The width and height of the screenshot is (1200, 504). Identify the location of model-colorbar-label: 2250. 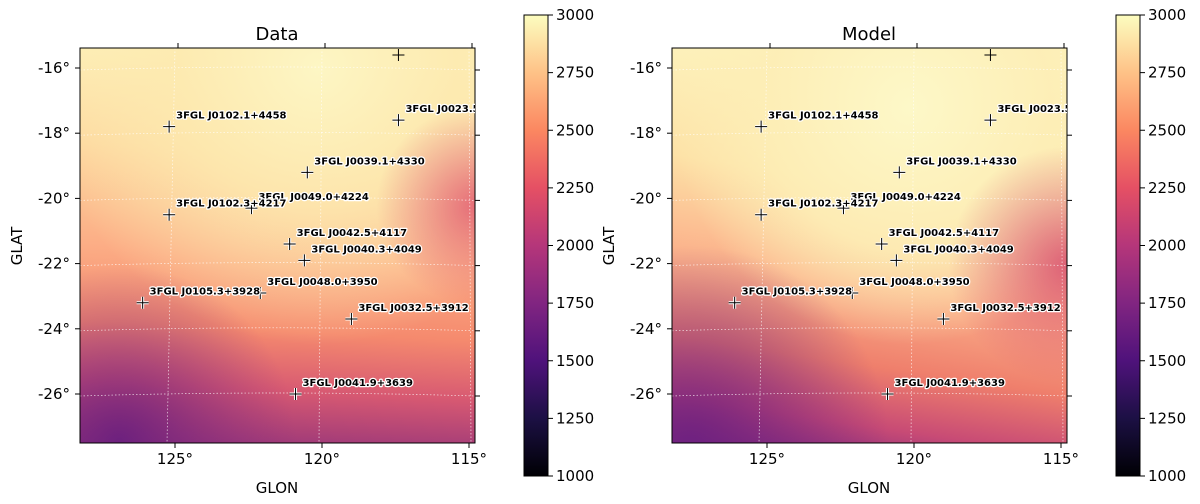
(1167, 188).